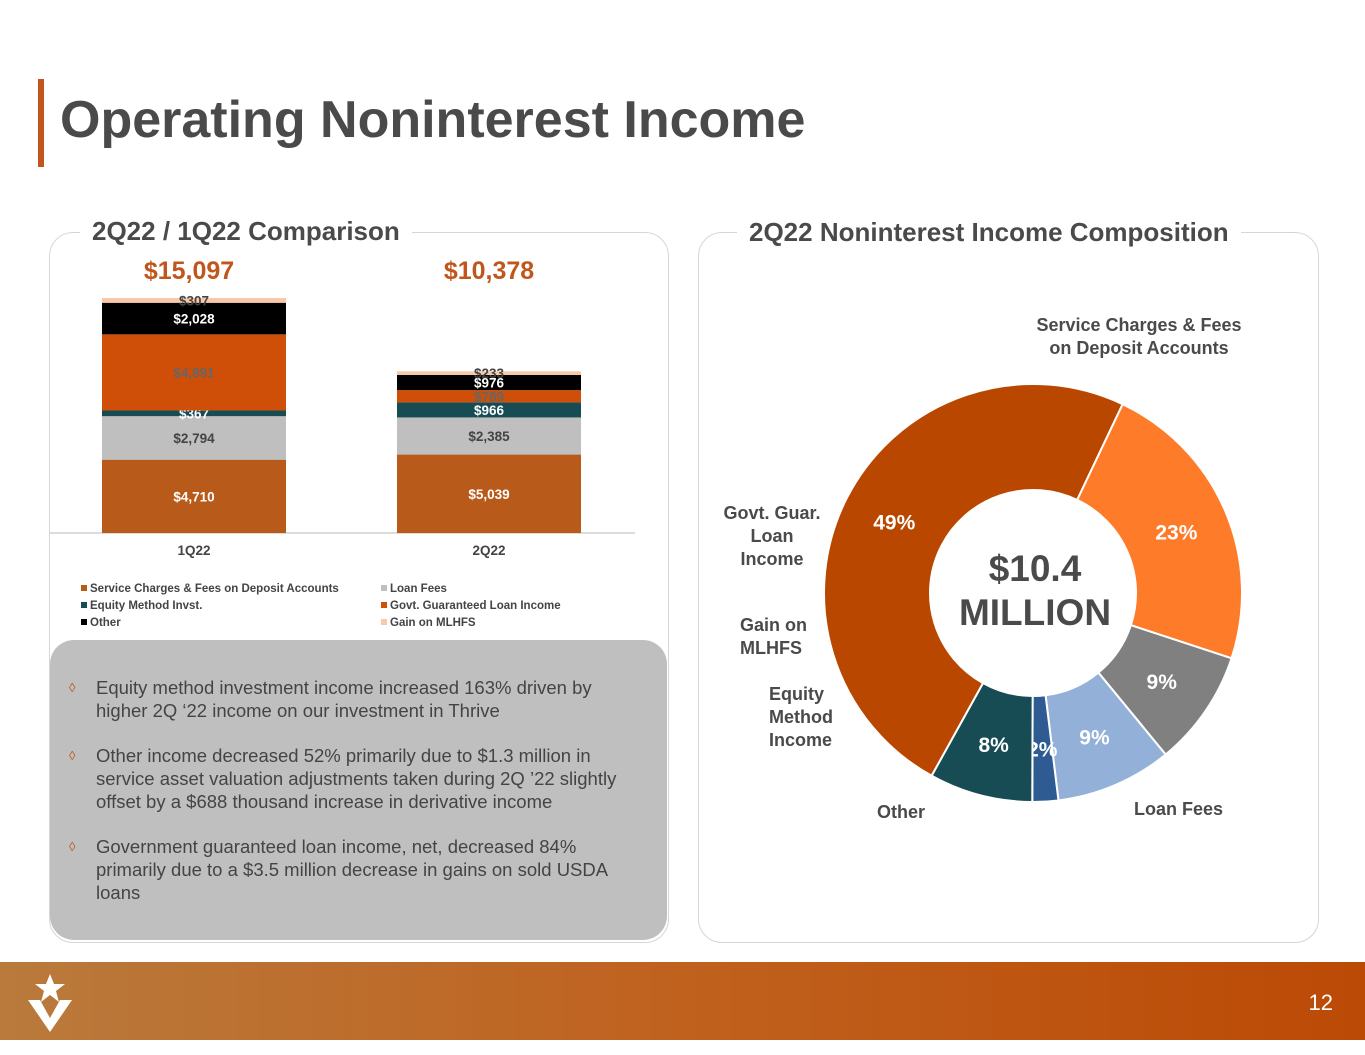 The image size is (1365, 1055). I want to click on donut-slice-loan-fees, so click(1159, 531).